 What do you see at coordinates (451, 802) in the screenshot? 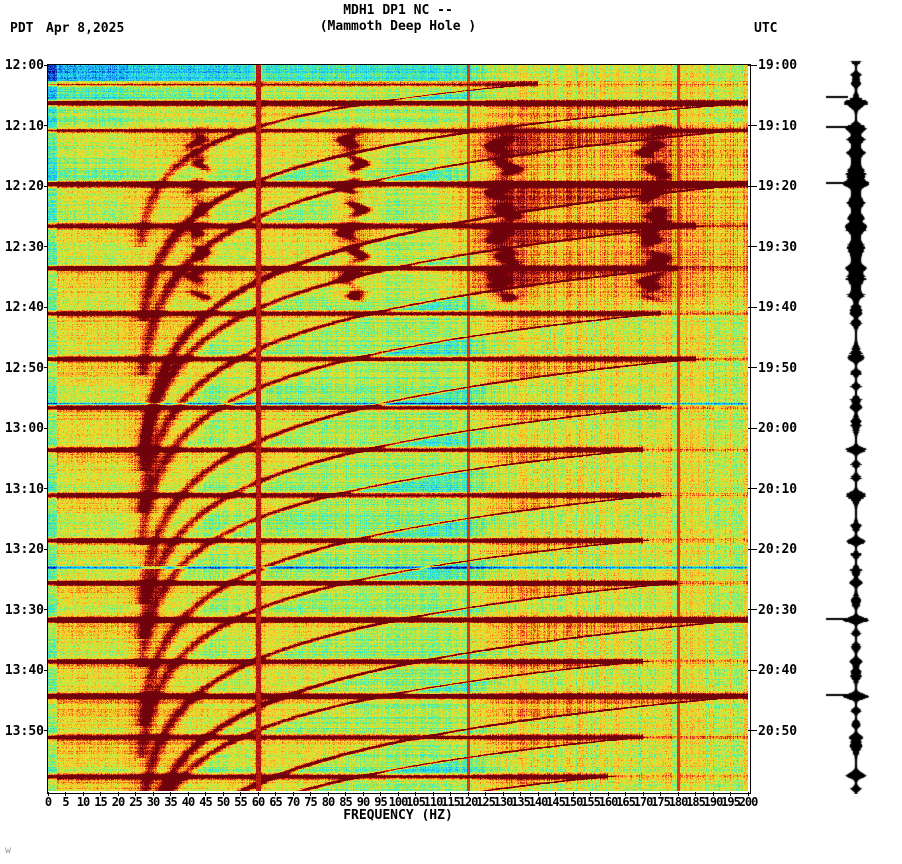
I see `frequency-tick-label: 115` at bounding box center [451, 802].